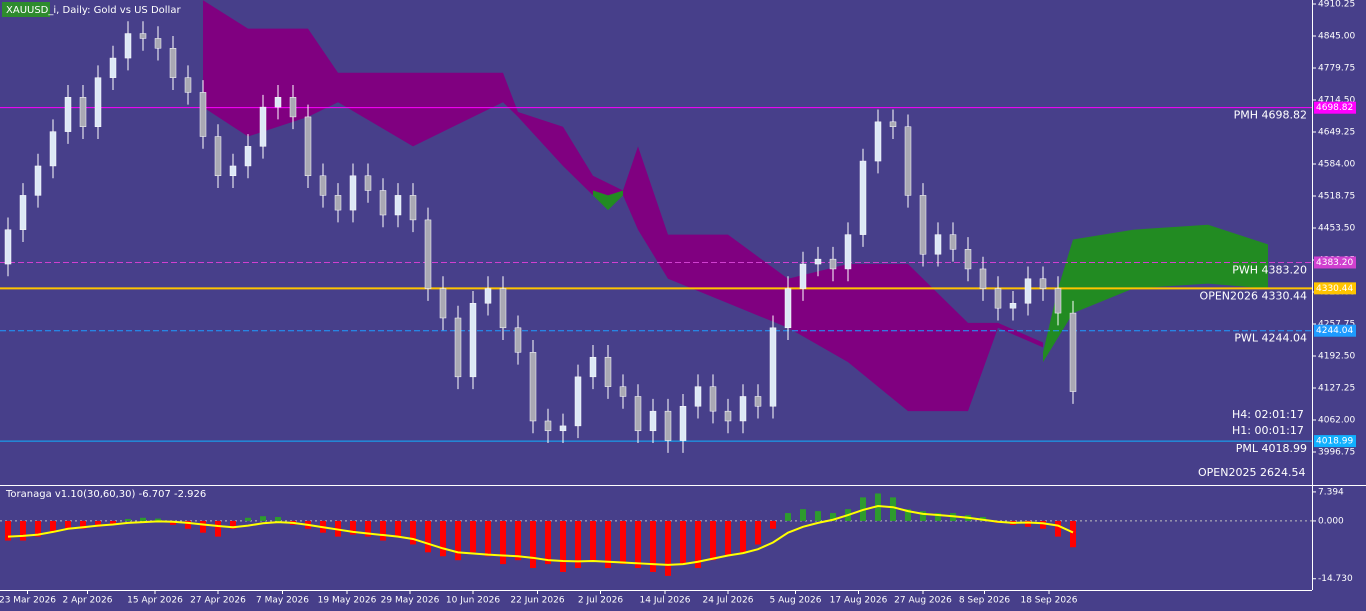  Describe the element at coordinates (1336, 36) in the screenshot. I see `y-tick-label: 4845.00` at that location.